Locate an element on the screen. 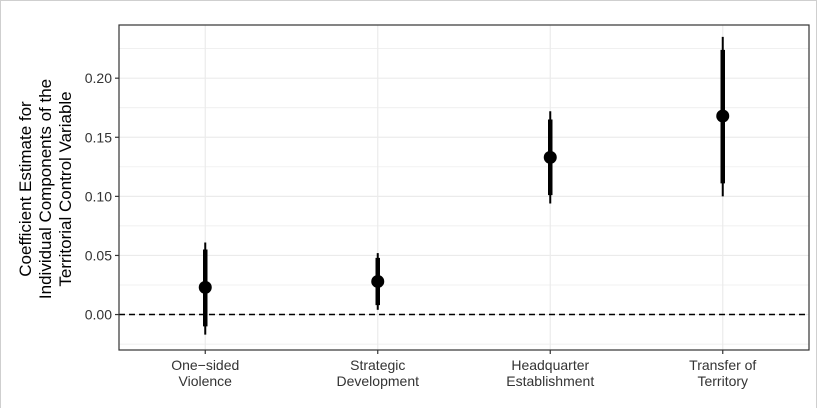  y-tick-label: 0.10 is located at coordinates (98, 196).